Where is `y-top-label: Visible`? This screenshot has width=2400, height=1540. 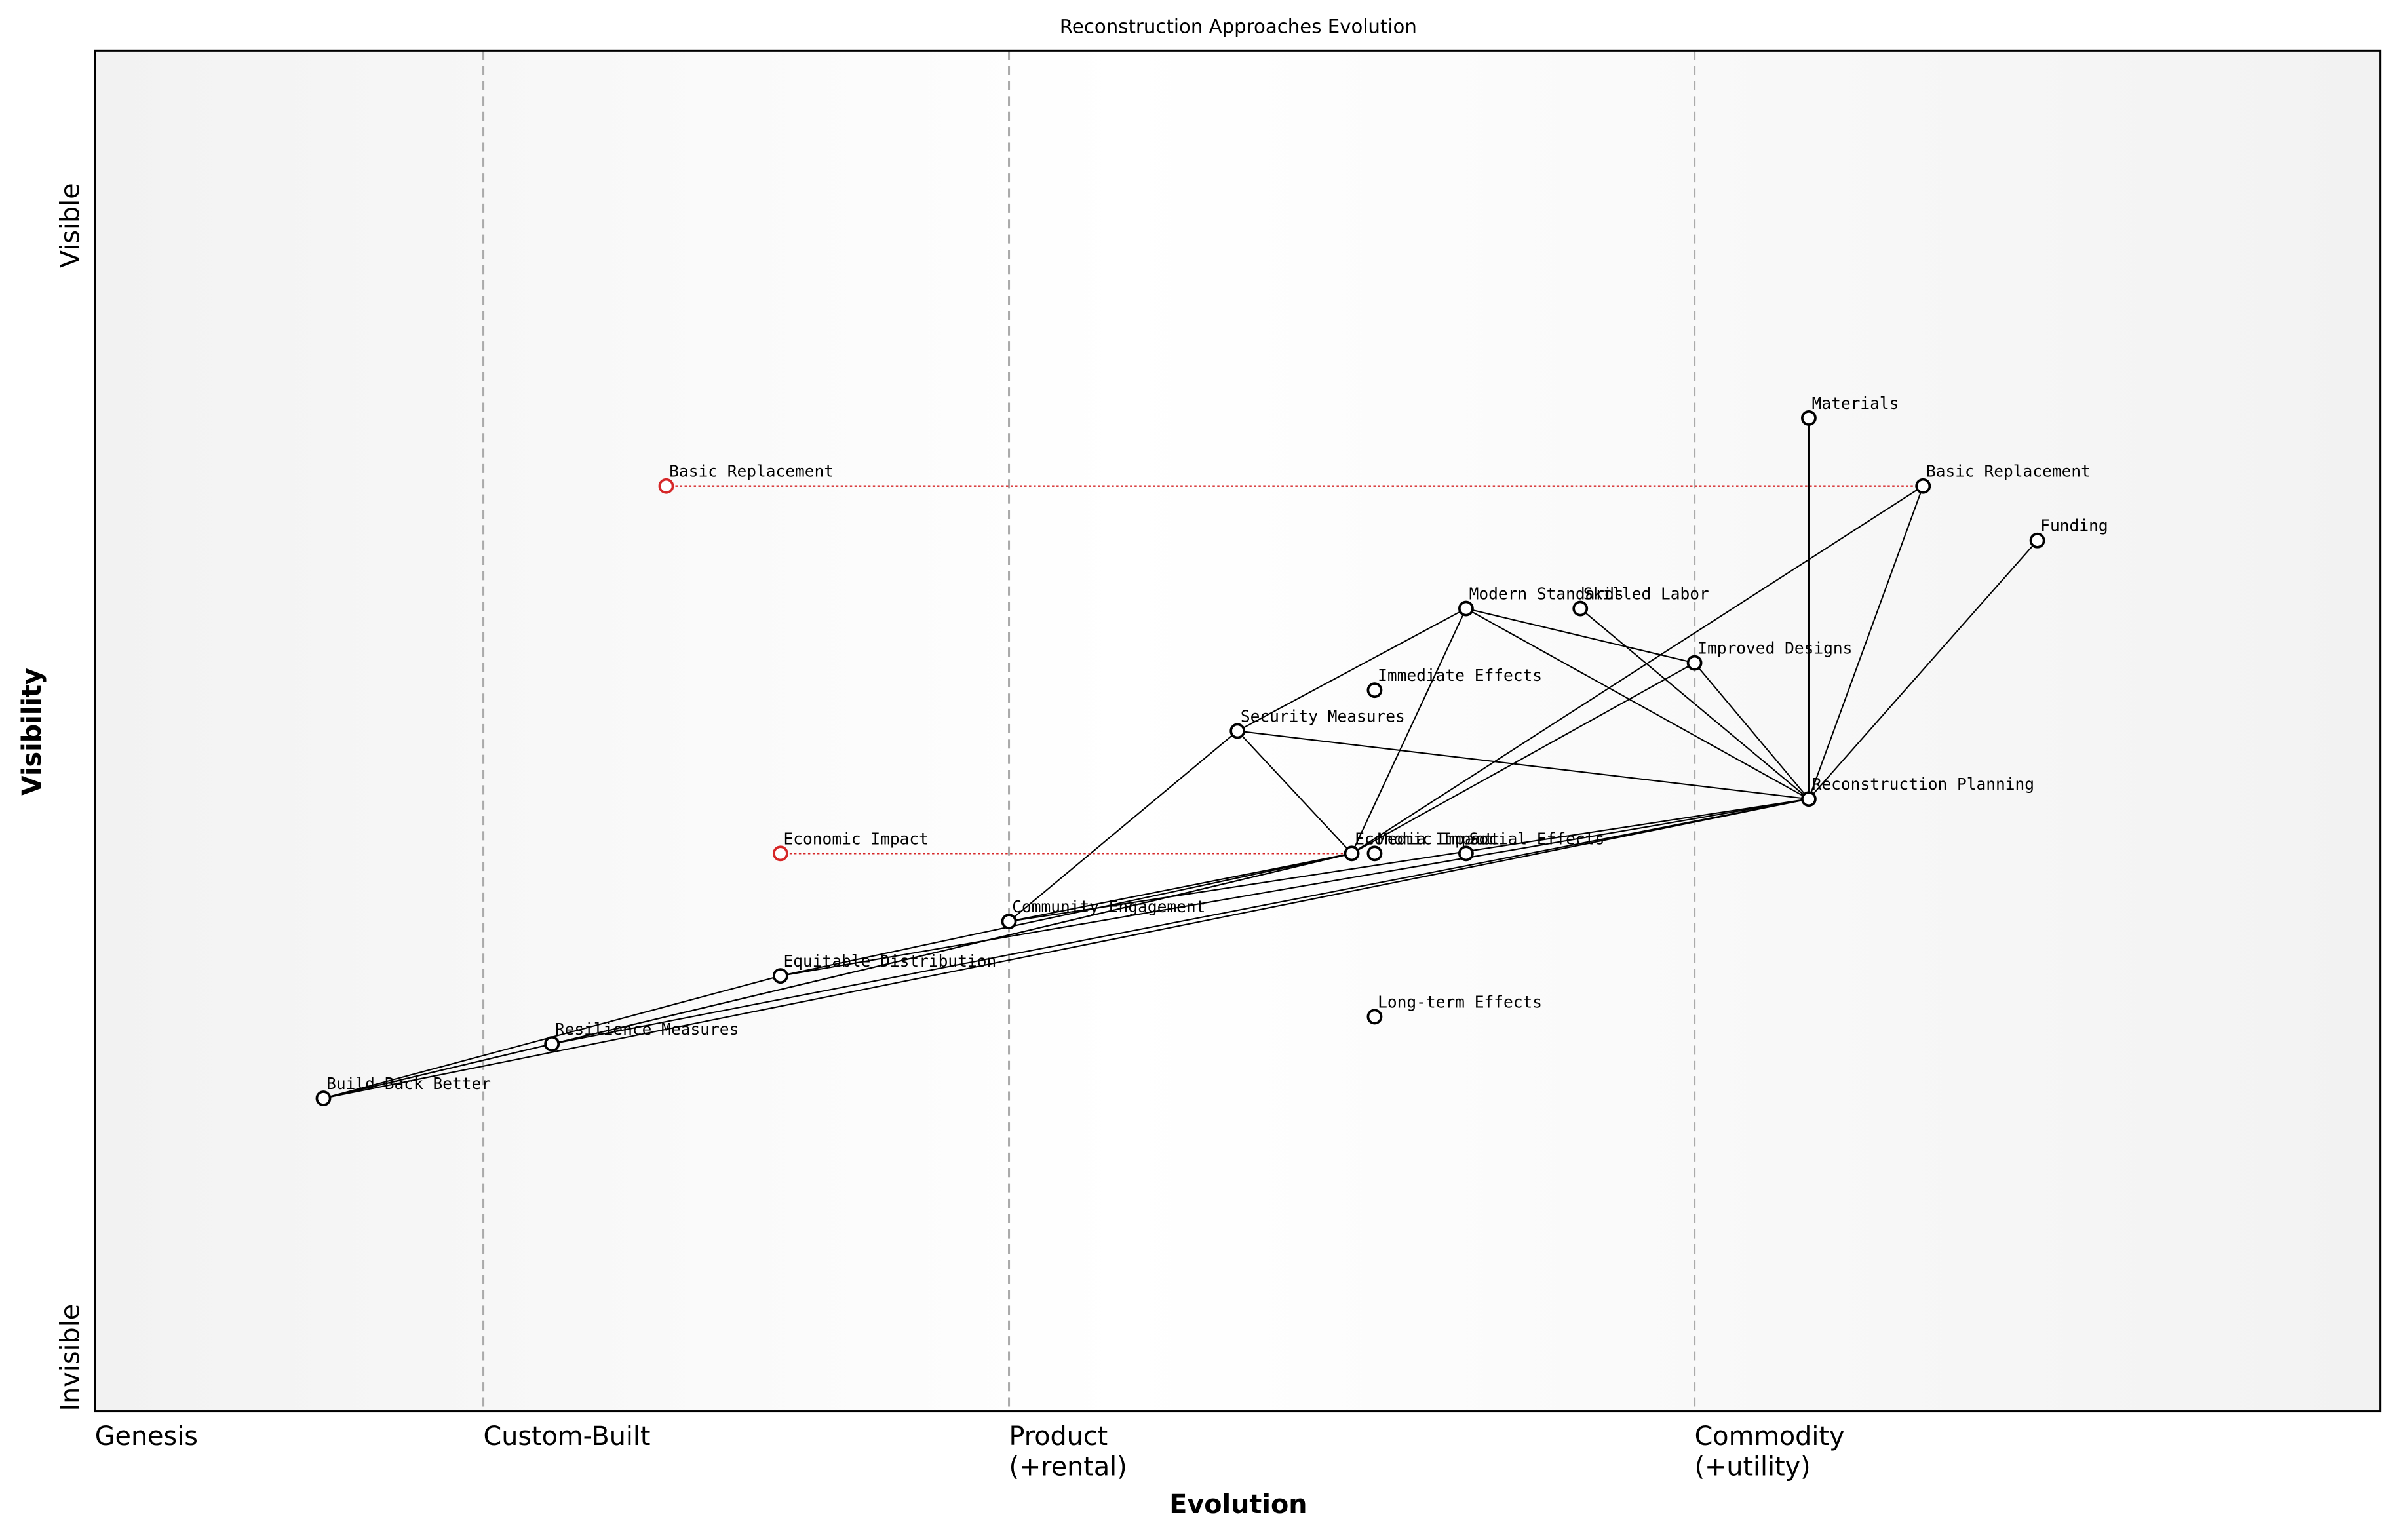 y-top-label: Visible is located at coordinates (70, 225).